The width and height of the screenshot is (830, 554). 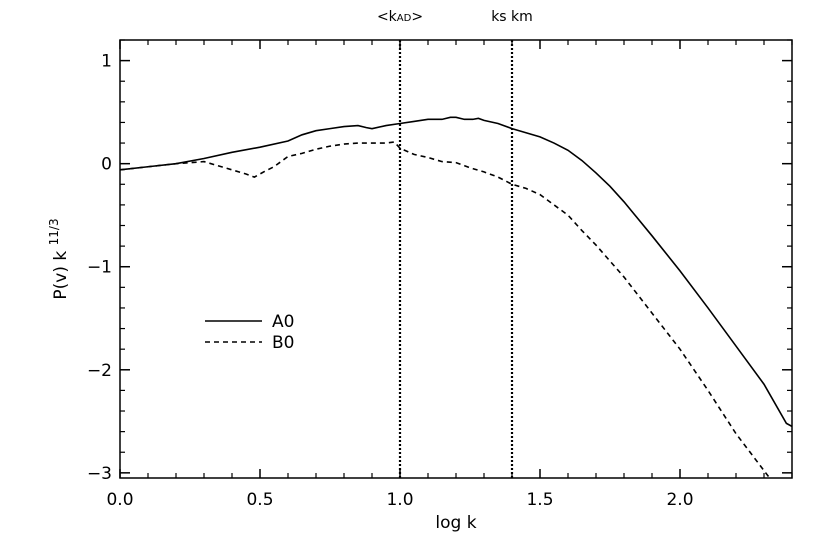 What do you see at coordinates (99, 268) in the screenshot?
I see `y-tick-label: −1` at bounding box center [99, 268].